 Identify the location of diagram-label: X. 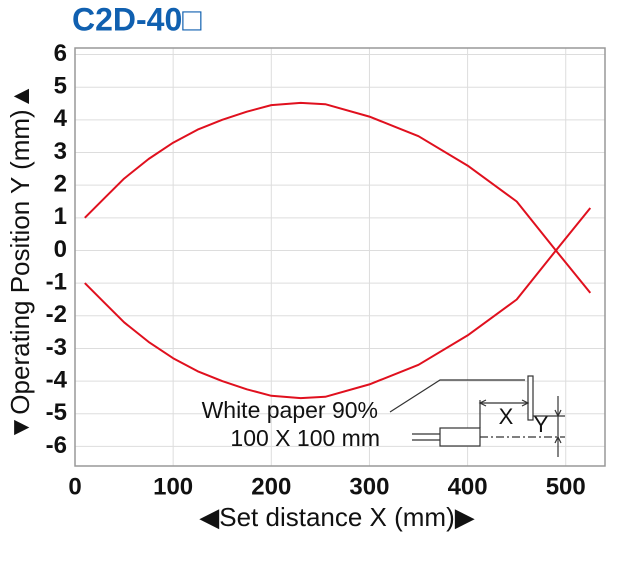
(506, 416).